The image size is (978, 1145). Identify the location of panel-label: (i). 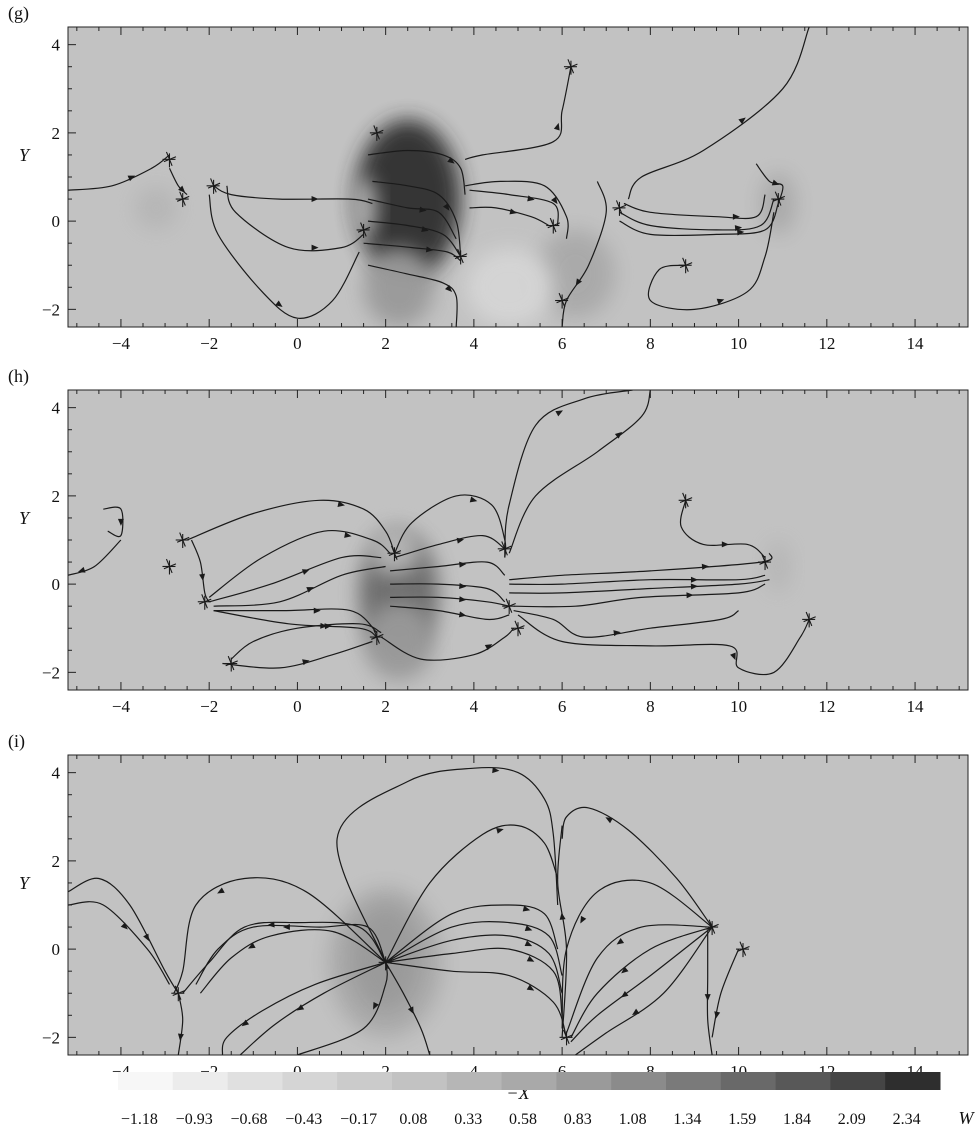
(16, 741).